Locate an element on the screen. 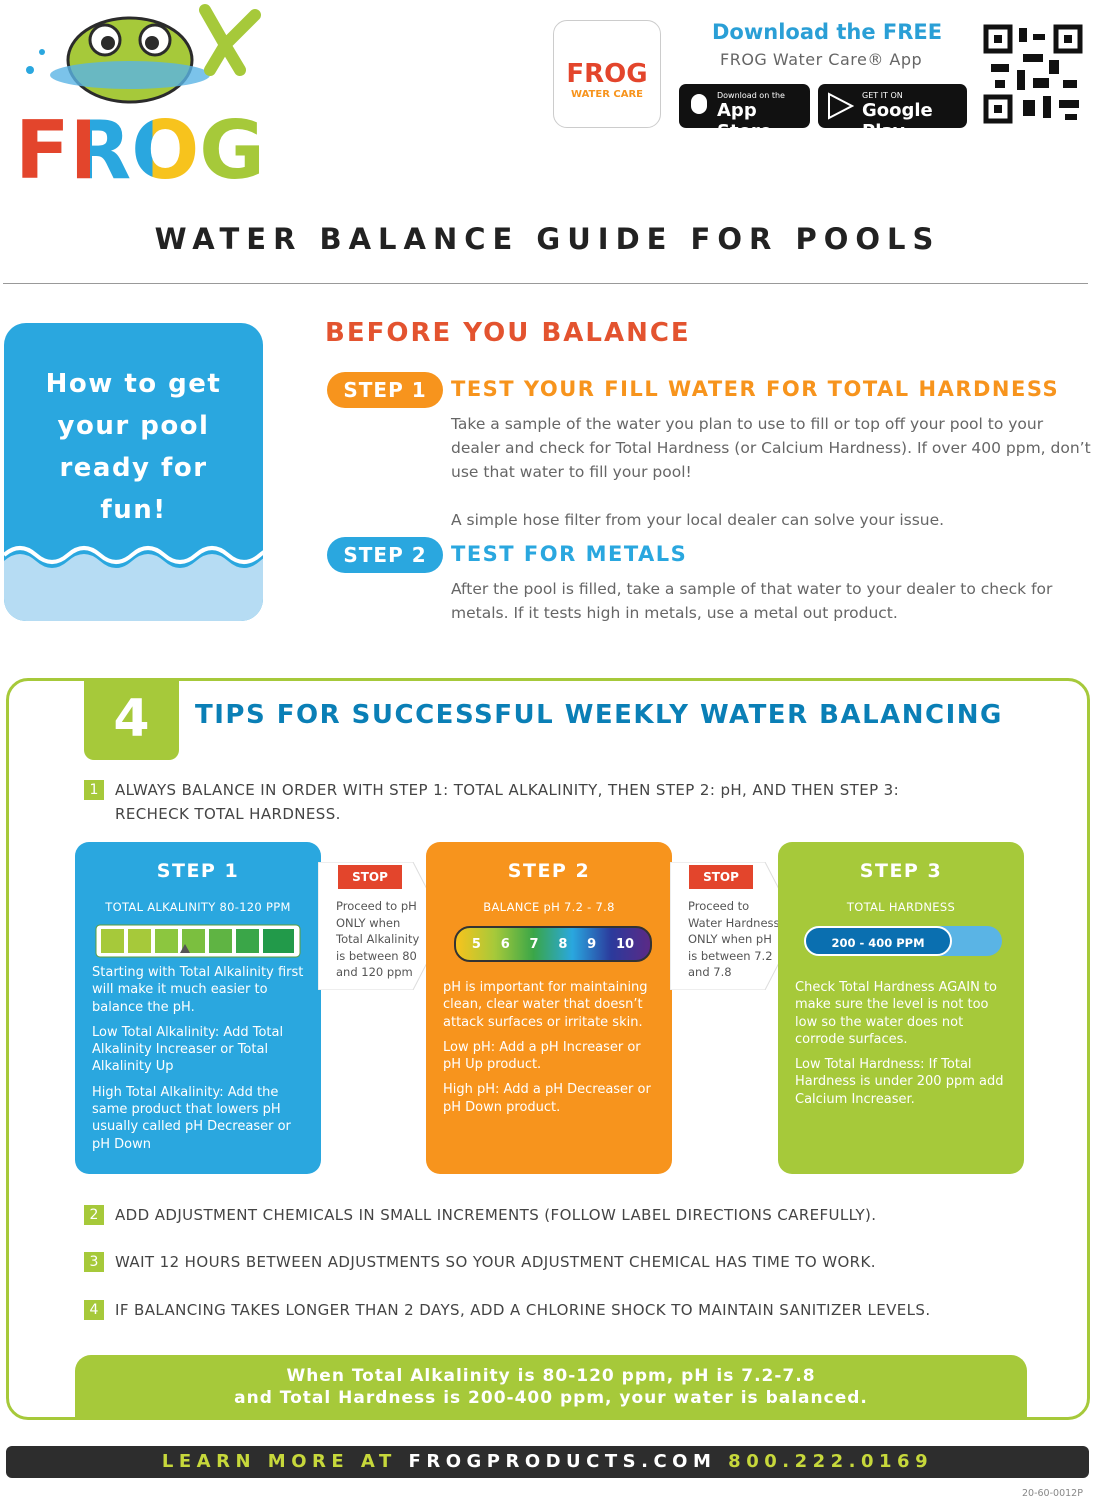 The image size is (1095, 1500). play-icon is located at coordinates (841, 106).